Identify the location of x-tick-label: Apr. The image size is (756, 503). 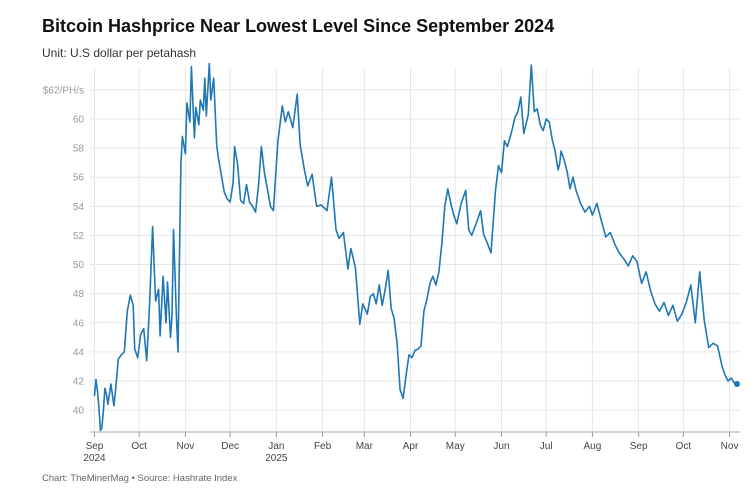
(411, 446).